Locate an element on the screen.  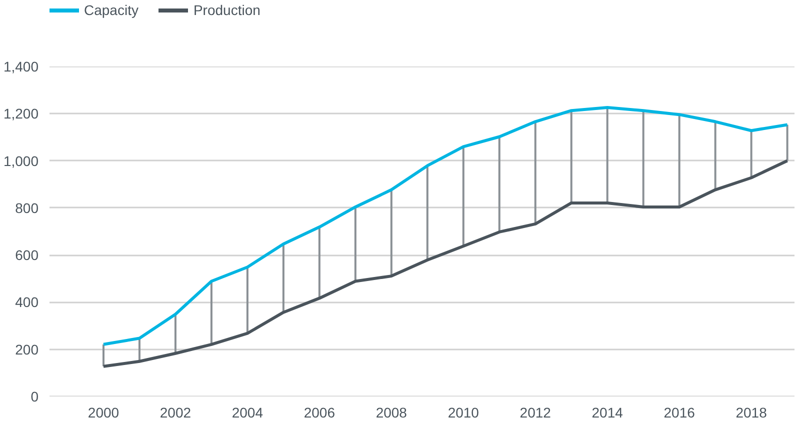
legend-label: Production is located at coordinates (226, 10).